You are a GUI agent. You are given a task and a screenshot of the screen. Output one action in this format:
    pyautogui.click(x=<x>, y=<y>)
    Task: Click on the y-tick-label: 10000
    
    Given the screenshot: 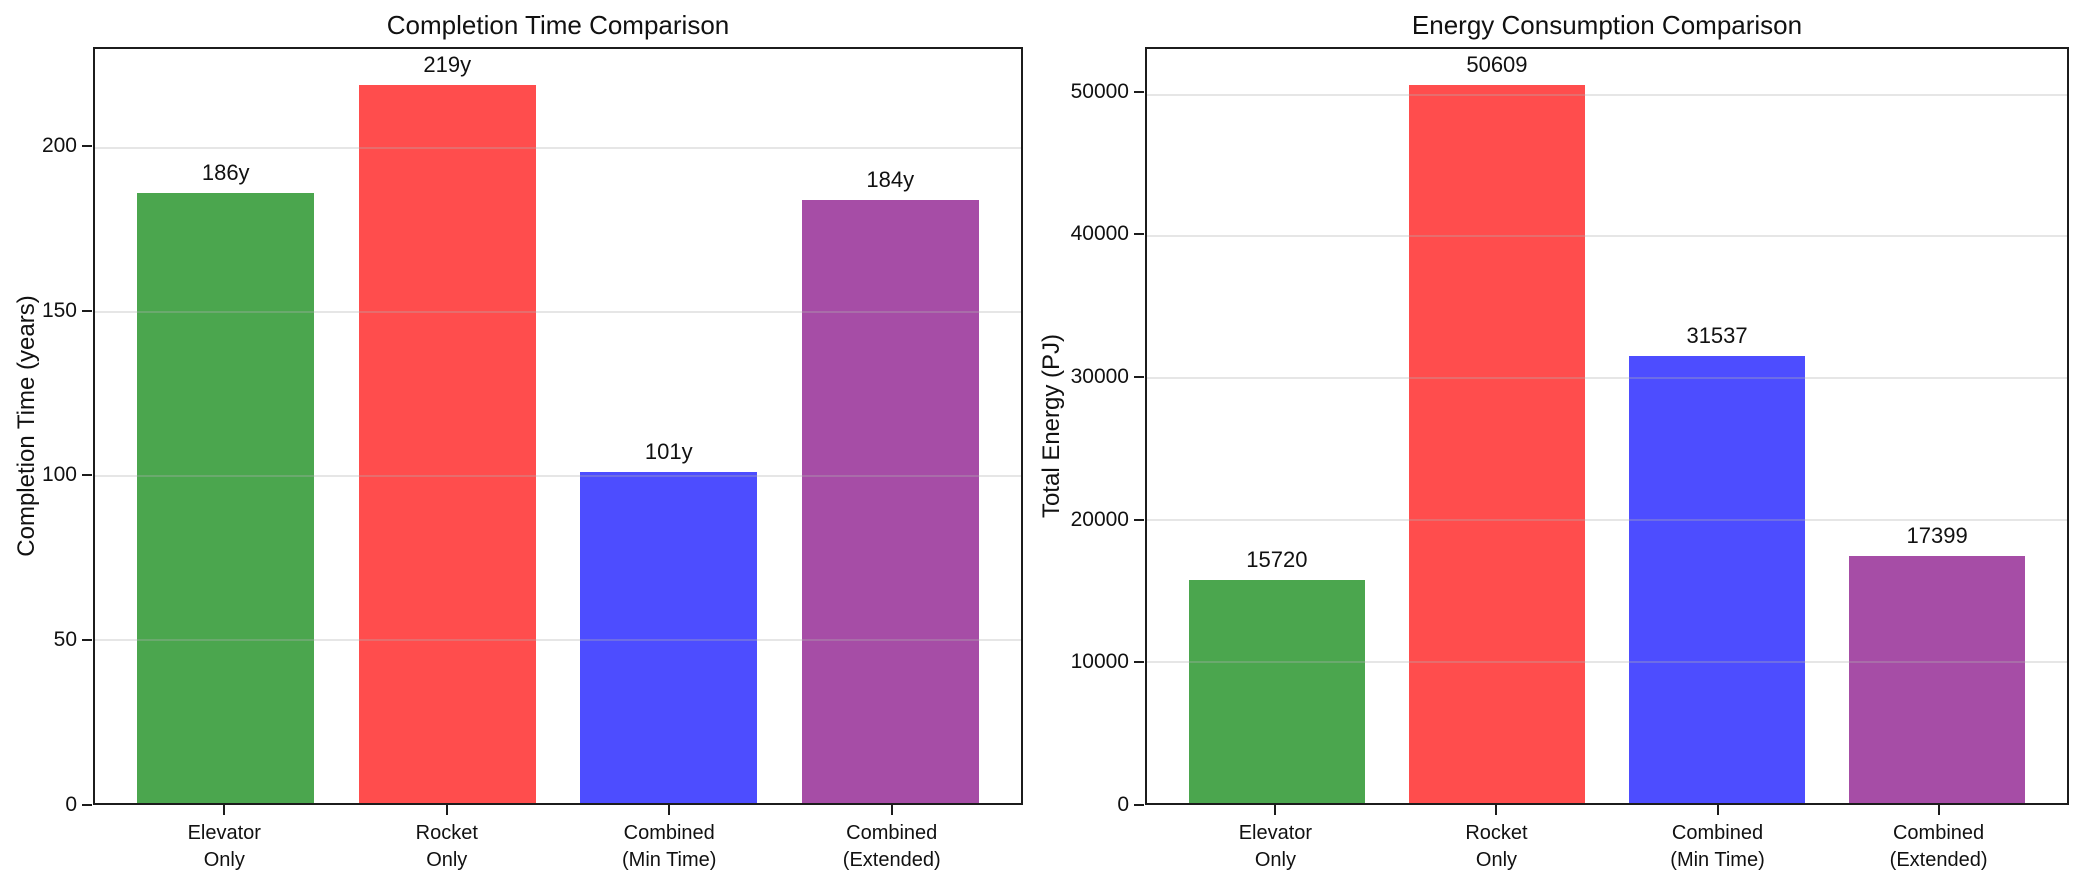 What is the action you would take?
    pyautogui.click(x=1099, y=662)
    